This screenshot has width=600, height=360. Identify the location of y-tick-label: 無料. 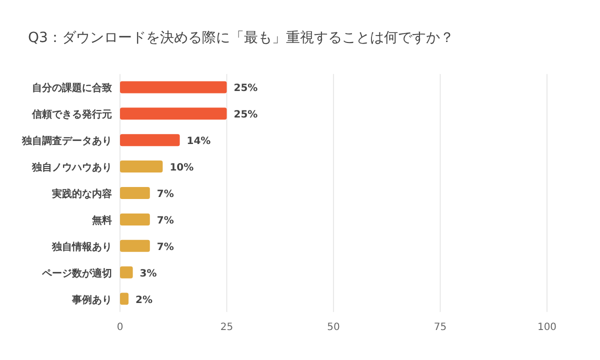
(101, 220).